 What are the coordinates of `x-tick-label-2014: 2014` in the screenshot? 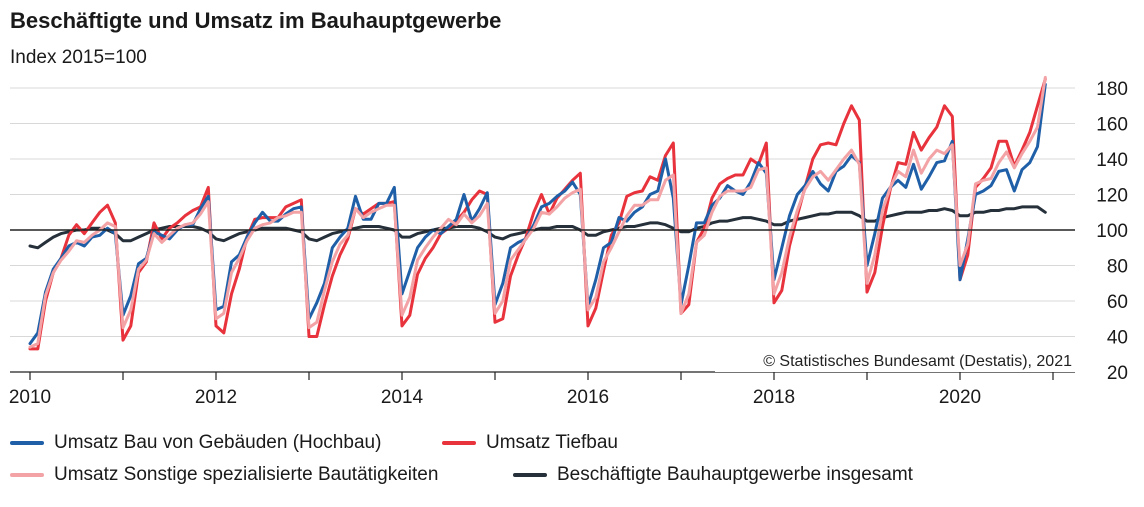 It's located at (402, 397).